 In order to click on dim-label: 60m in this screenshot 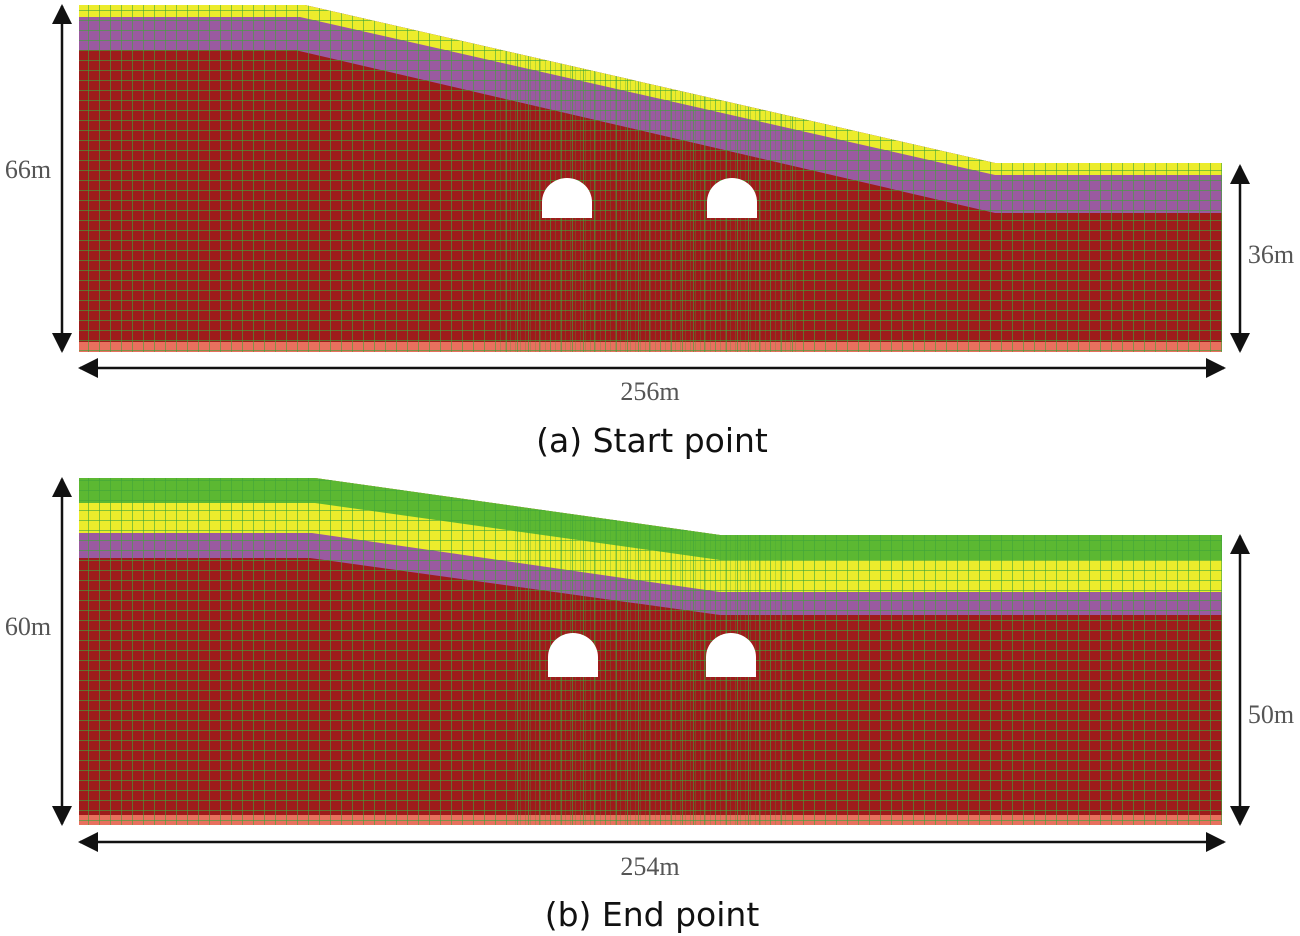, I will do `click(28, 626)`.